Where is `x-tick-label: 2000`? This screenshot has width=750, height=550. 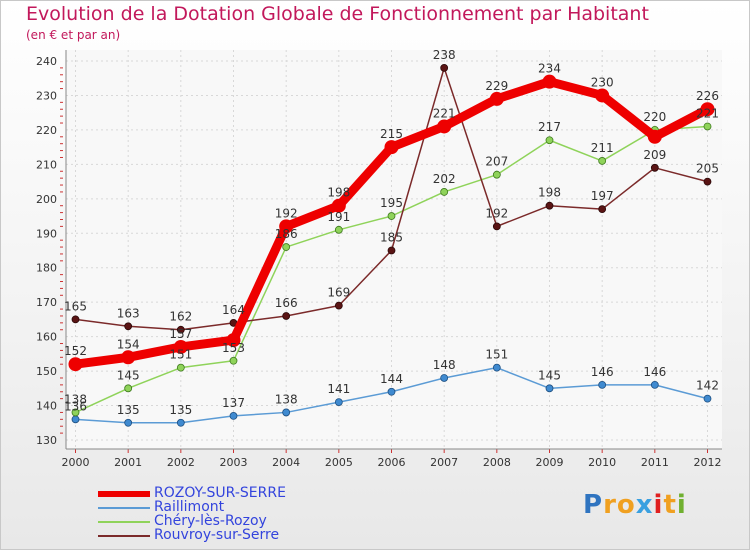 x-tick-label: 2000 is located at coordinates (76, 462).